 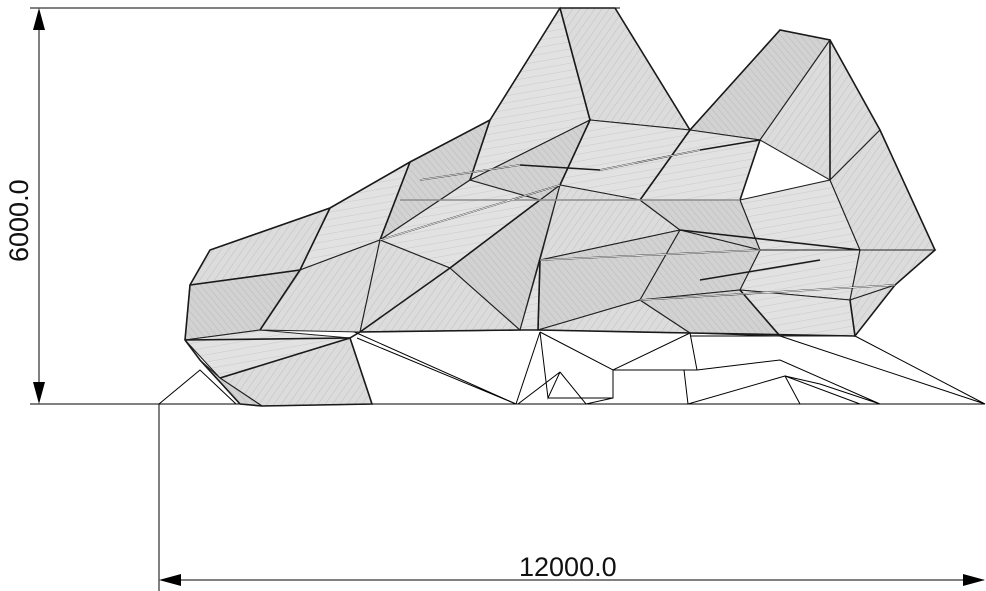 I want to click on width-label: 12000.0, so click(x=568, y=567).